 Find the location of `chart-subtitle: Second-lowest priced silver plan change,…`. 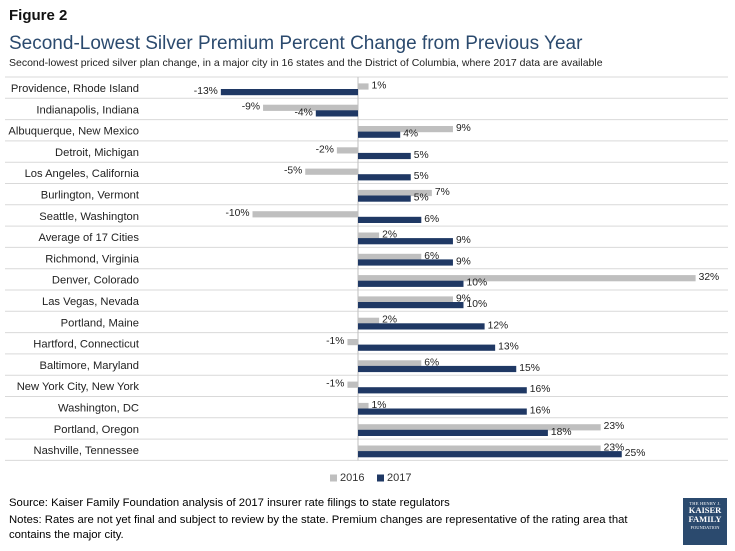

chart-subtitle: Second-lowest priced silver plan change,… is located at coordinates (306, 63).